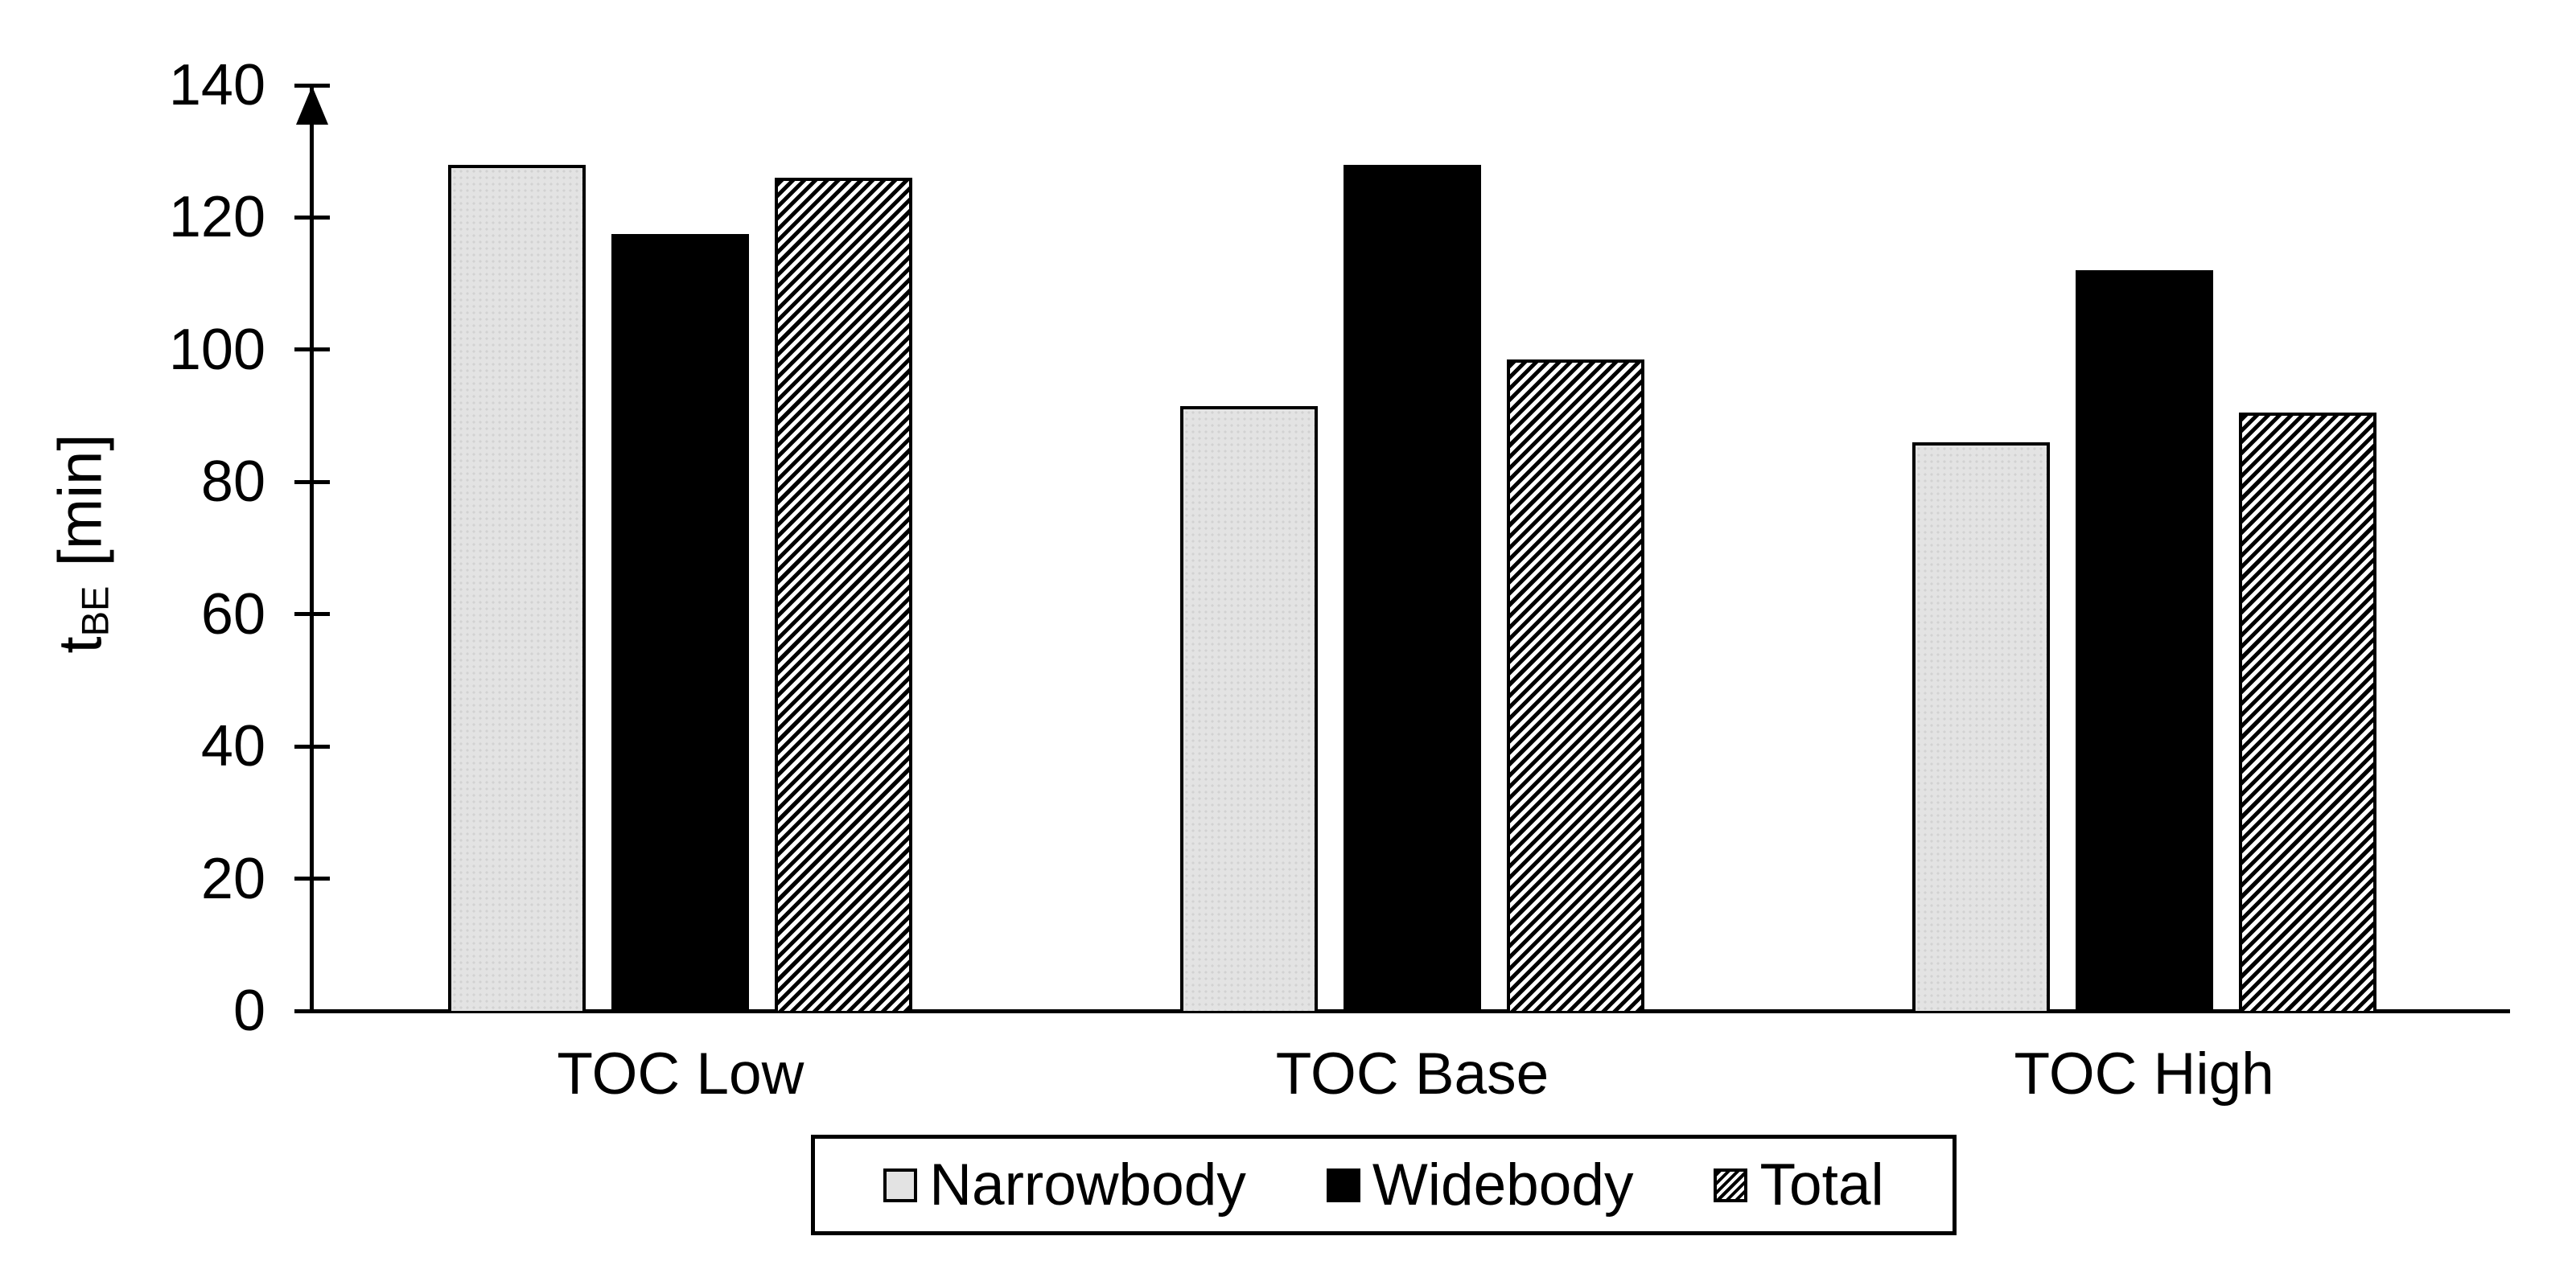 This screenshot has height=1265, width=2576. Describe the element at coordinates (1402, 1011) in the screenshot. I see `x-axis-line` at that location.